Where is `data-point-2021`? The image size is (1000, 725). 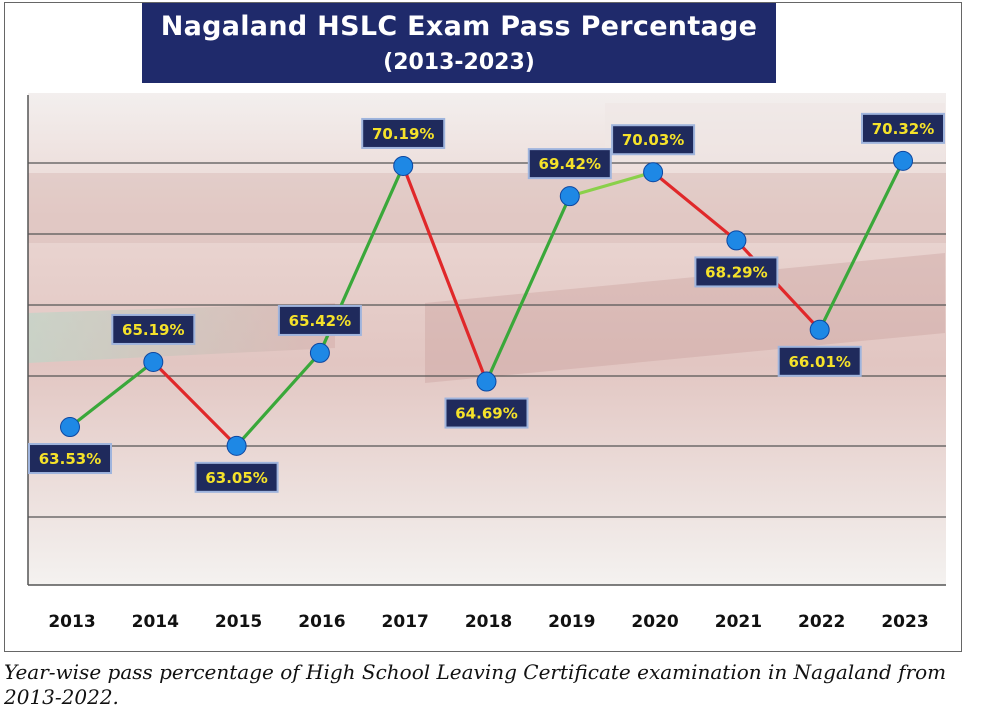 data-point-2021 is located at coordinates (736, 240).